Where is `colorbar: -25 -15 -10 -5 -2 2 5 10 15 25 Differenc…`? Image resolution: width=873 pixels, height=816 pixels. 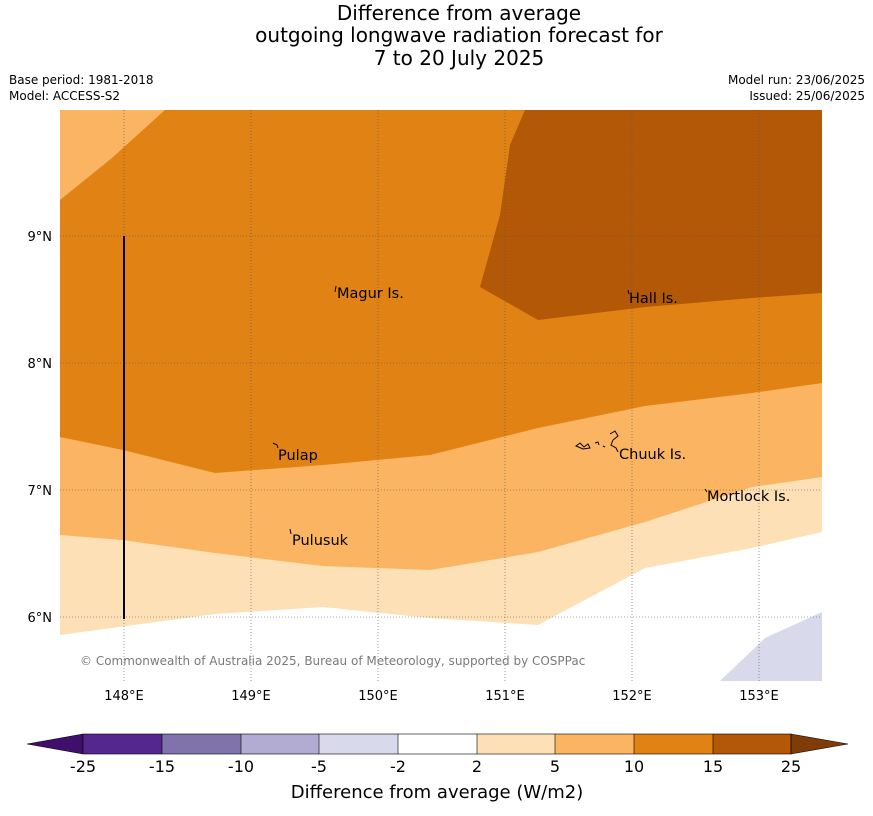
colorbar: -25 -15 -10 -5 -2 2 5 10 15 25 Differenc… is located at coordinates (437, 768).